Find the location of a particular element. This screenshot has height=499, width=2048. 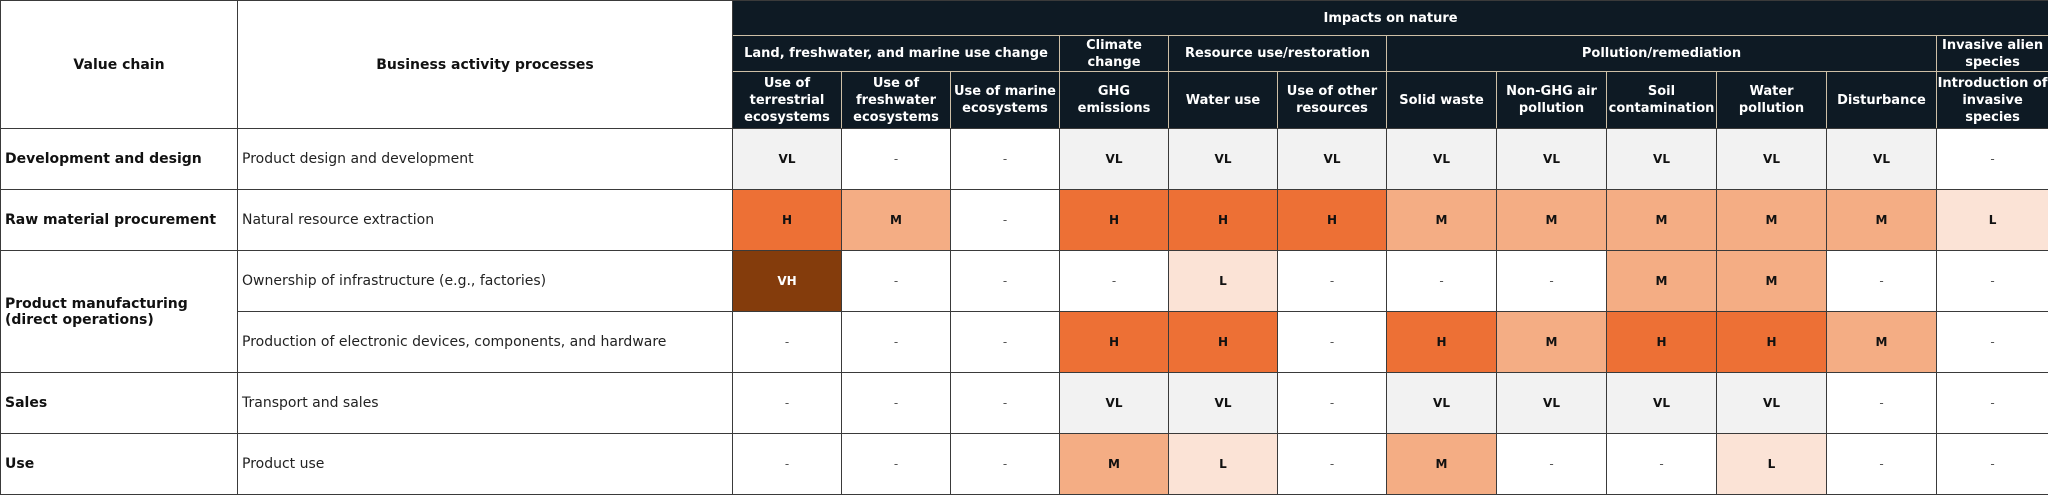

value-chain-stage: Development and design is located at coordinates (119, 159).